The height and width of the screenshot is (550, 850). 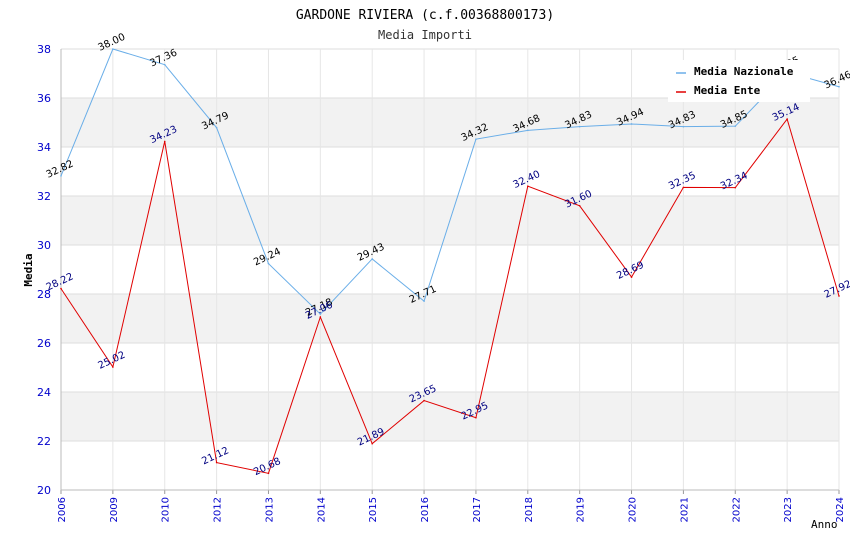 What do you see at coordinates (44, 147) in the screenshot?
I see `y-tick-label: 34` at bounding box center [44, 147].